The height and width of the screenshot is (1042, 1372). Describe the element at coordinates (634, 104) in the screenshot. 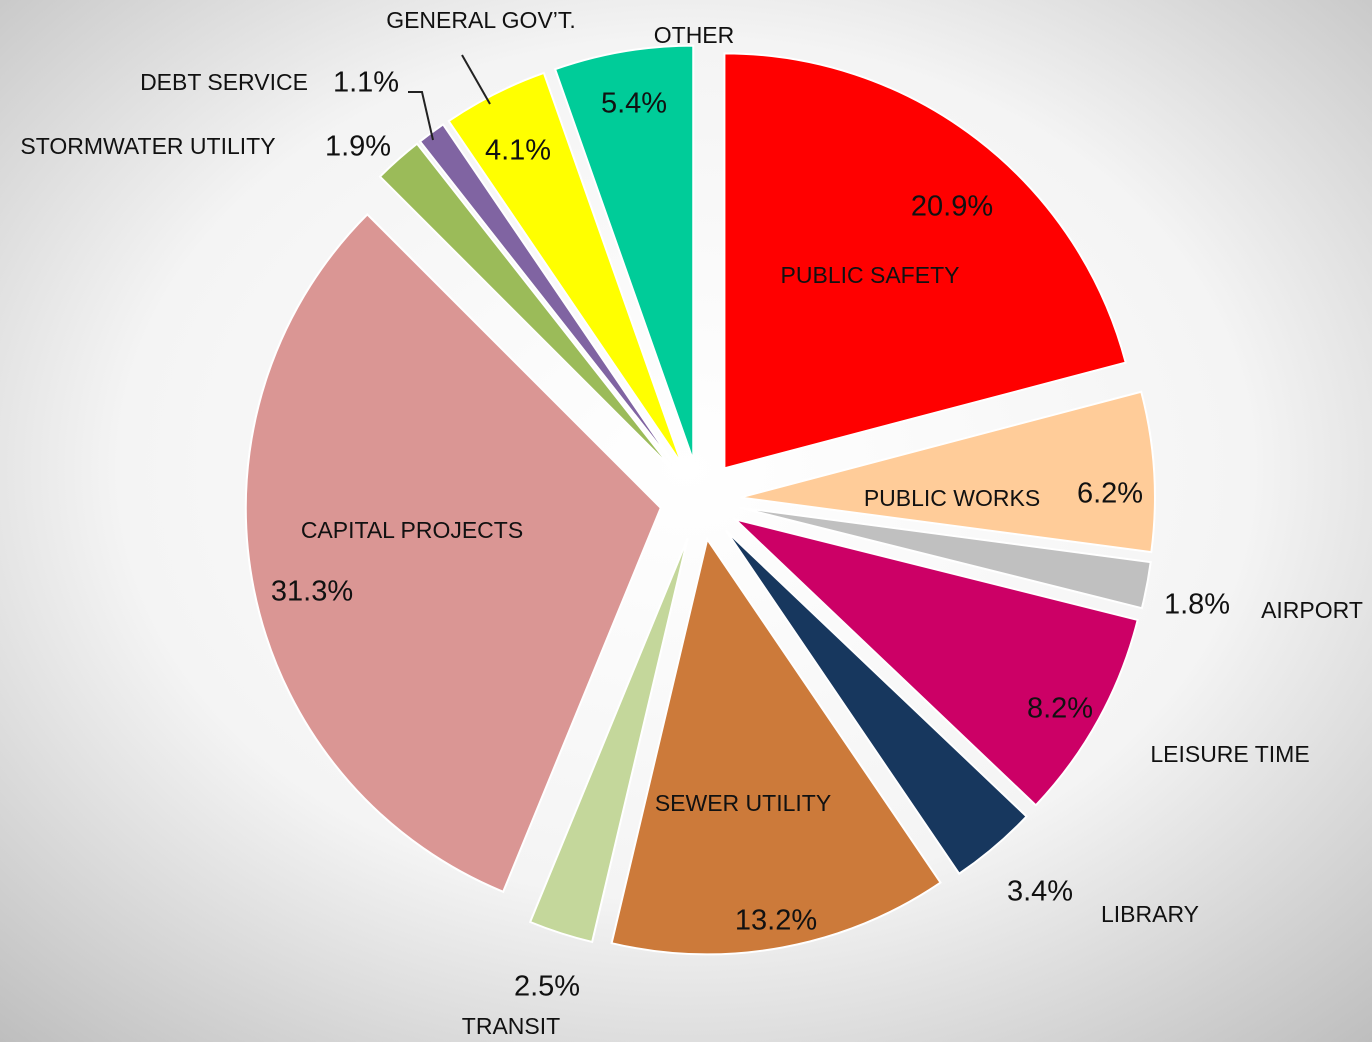

I see `slice-value-label: 5.4%` at that location.